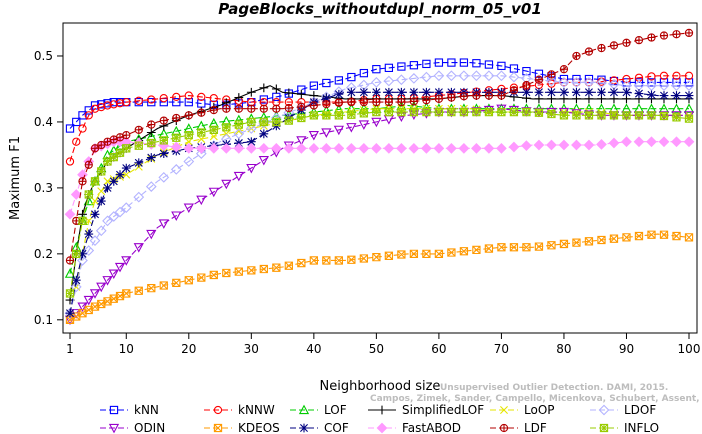 The width and height of the screenshot is (702, 434). Describe the element at coordinates (504, 410) in the screenshot. I see `legend-marker` at that location.